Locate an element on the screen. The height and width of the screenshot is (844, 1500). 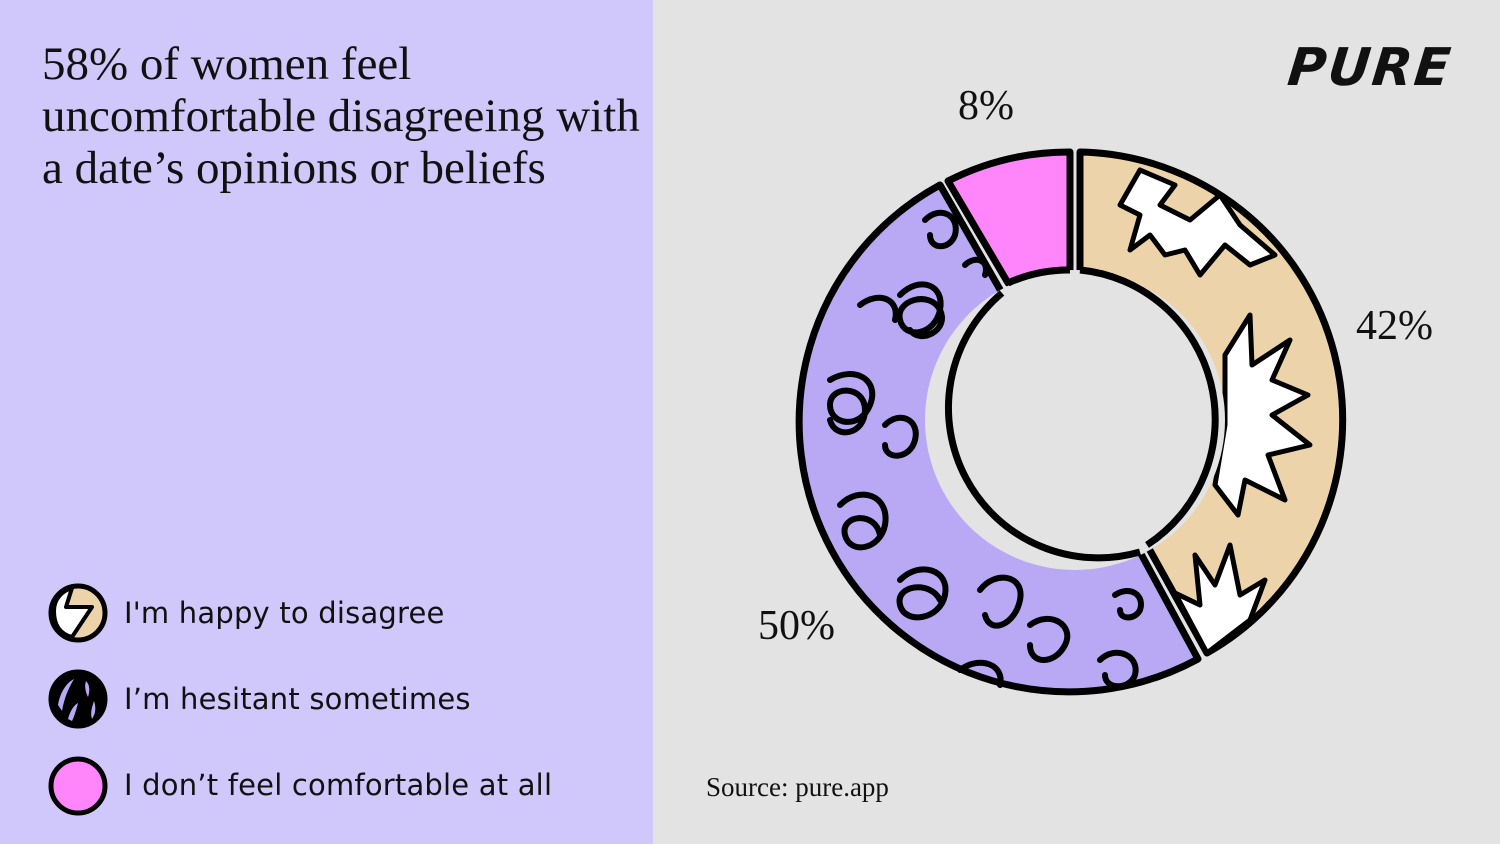
segment-happy is located at coordinates (1211, 402).